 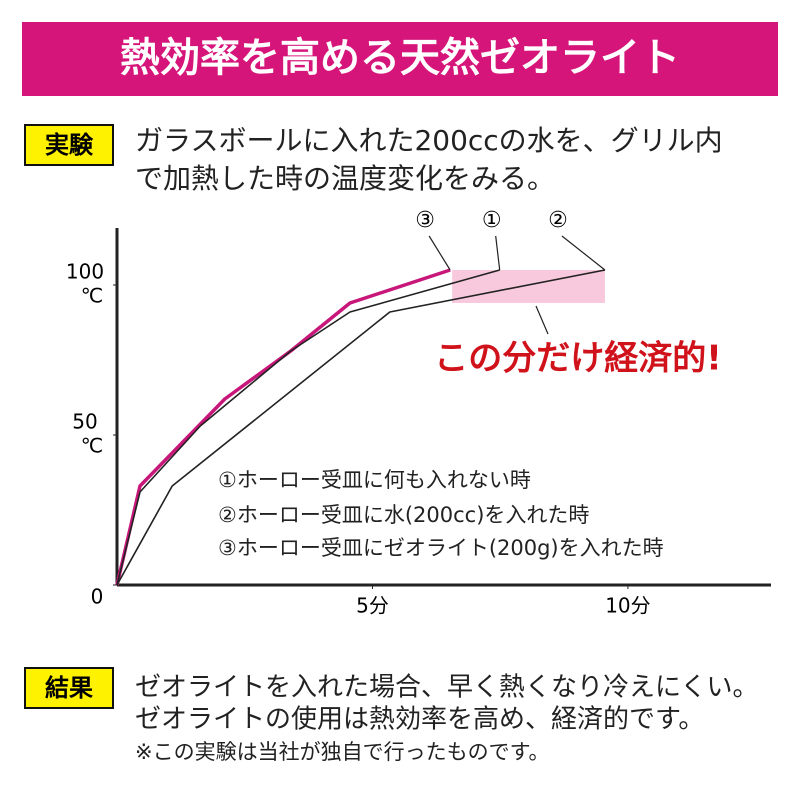 What do you see at coordinates (403, 515) in the screenshot?
I see `legend-entry: ②ホーロー受皿に水(200cc)を入れた時` at bounding box center [403, 515].